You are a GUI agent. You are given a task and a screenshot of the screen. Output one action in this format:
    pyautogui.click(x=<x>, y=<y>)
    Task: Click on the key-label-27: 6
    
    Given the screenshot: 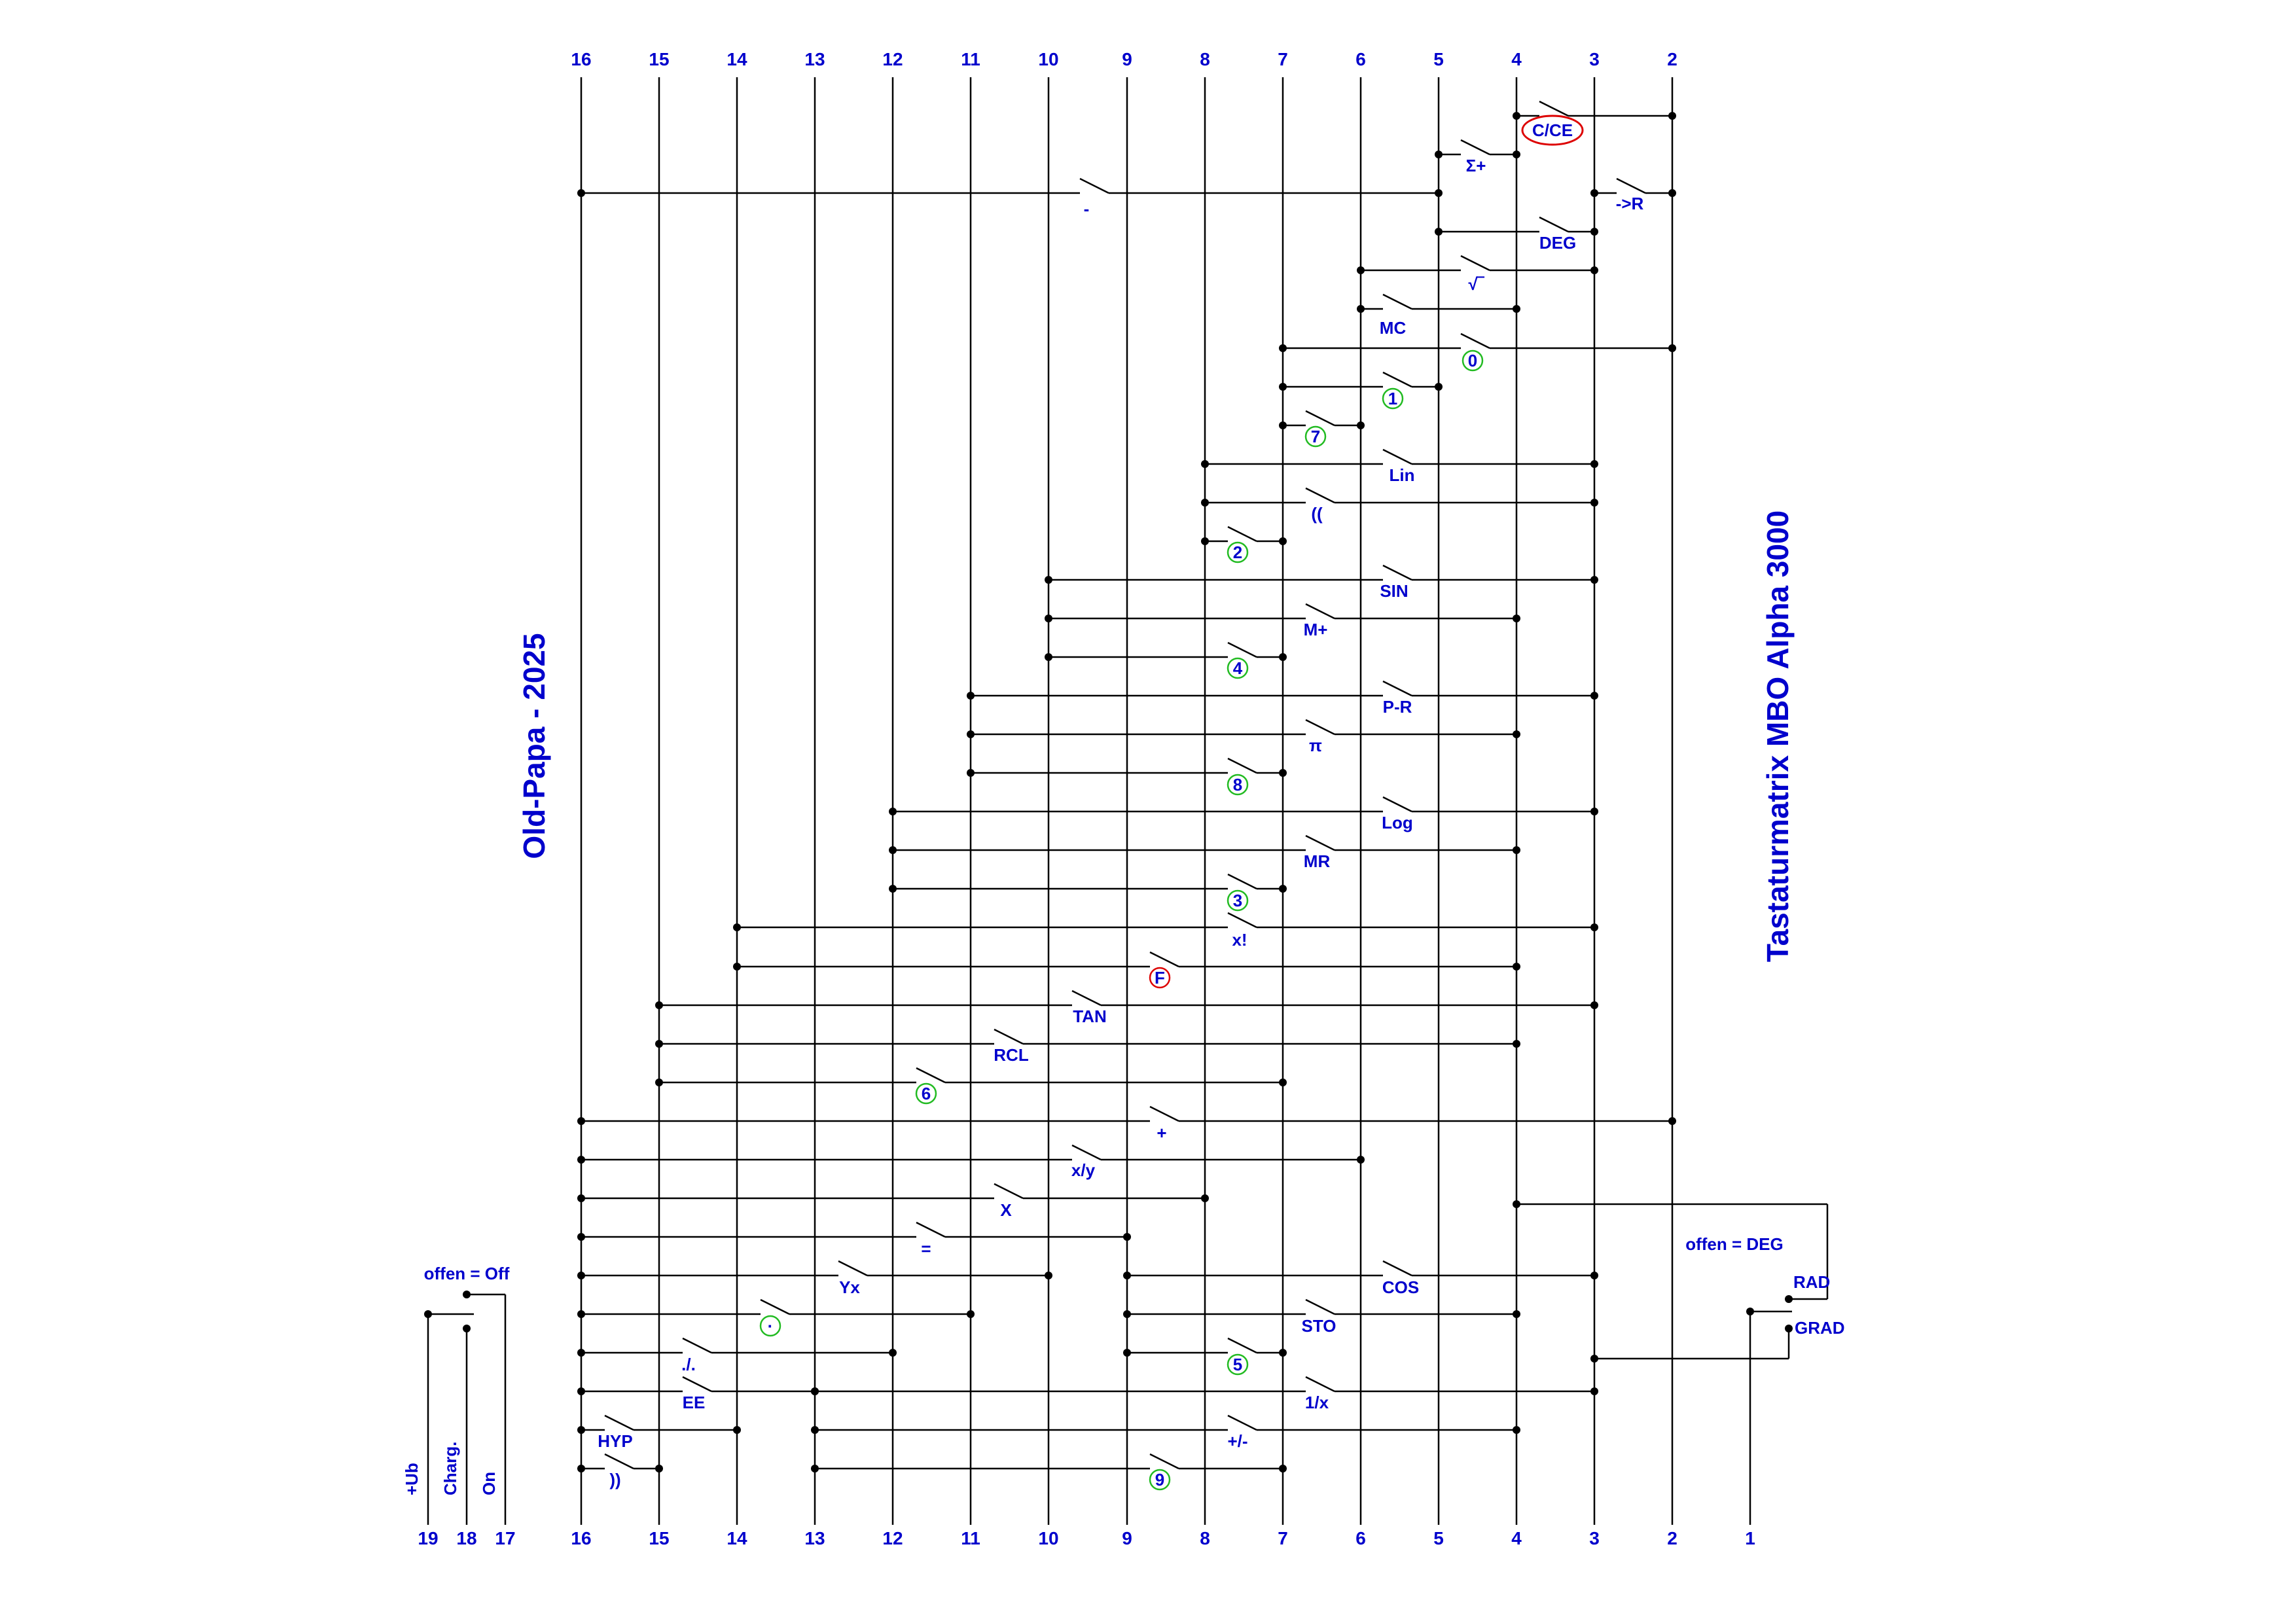 What is the action you would take?
    pyautogui.click(x=926, y=1093)
    